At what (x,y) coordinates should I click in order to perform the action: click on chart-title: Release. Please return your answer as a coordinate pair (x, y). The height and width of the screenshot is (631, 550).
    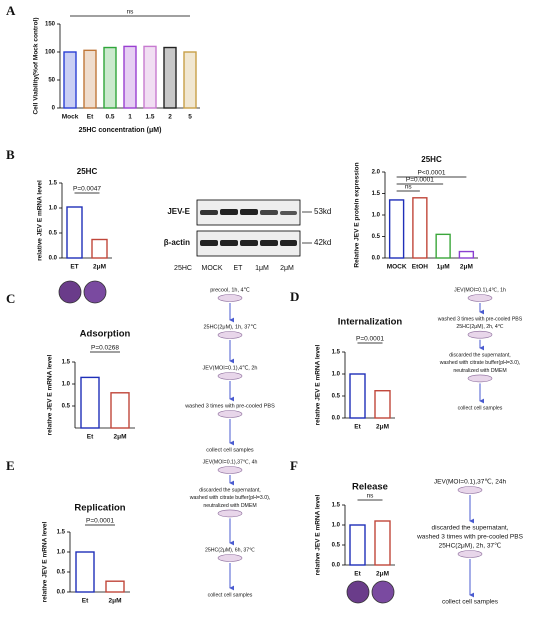
    Looking at the image, I should click on (370, 487).